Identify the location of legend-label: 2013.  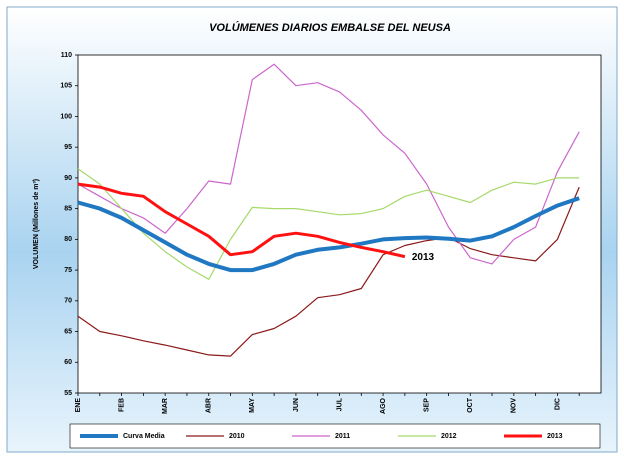
(555, 436).